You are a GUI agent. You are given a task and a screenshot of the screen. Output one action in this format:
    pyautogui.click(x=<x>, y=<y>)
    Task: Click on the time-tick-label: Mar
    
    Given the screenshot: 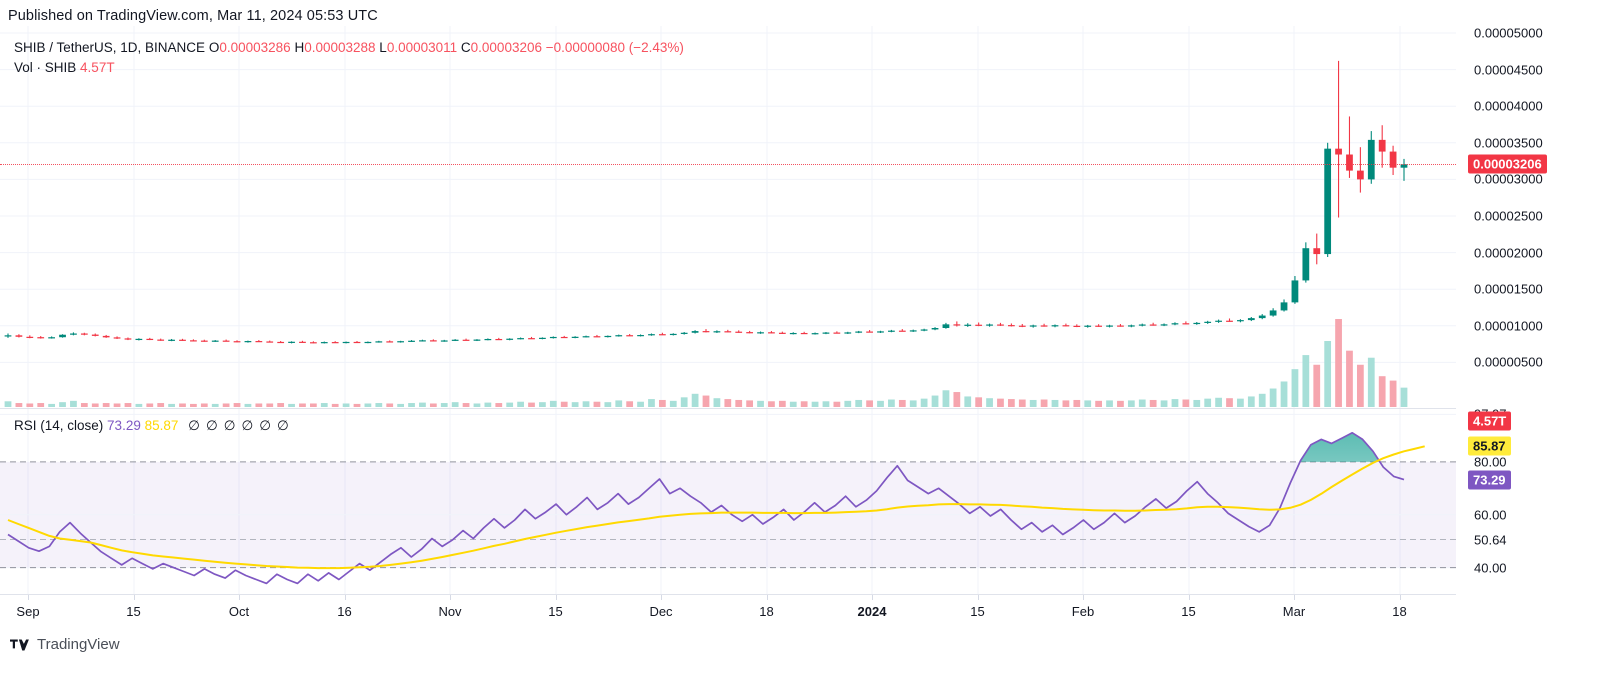 What is the action you would take?
    pyautogui.click(x=1294, y=611)
    